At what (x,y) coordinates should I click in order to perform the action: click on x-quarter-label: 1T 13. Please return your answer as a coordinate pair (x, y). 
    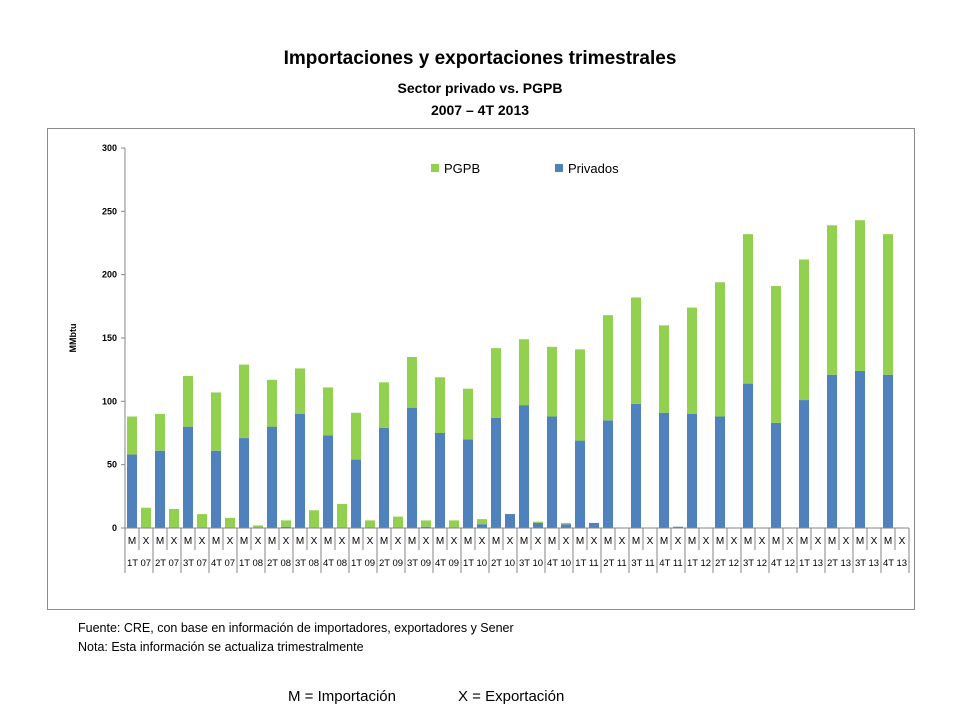
    Looking at the image, I should click on (811, 563).